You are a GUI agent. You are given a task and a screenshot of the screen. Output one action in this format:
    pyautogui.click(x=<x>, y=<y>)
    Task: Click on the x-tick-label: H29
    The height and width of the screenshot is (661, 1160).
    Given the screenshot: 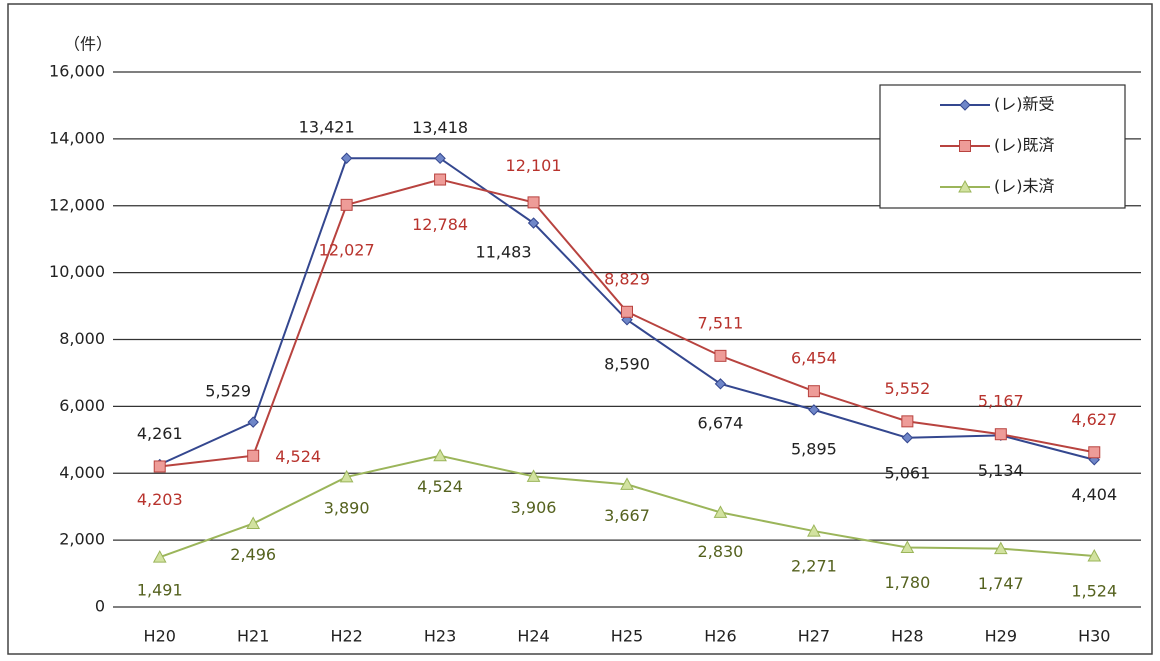 What is the action you would take?
    pyautogui.click(x=1001, y=636)
    